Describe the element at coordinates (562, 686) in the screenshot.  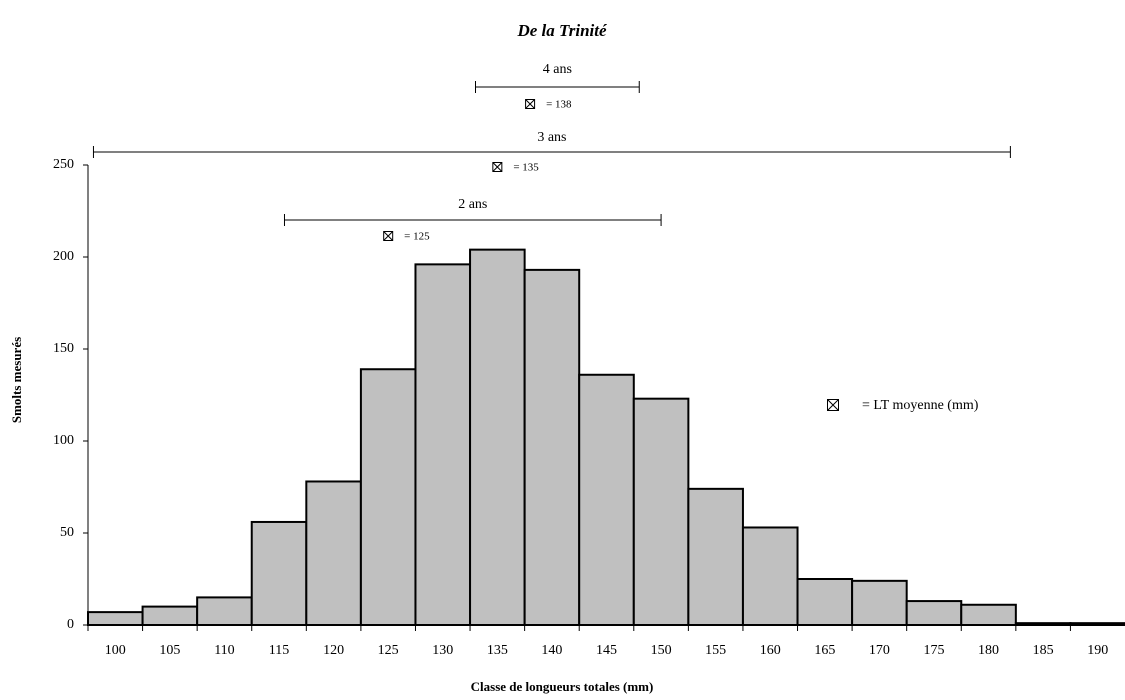
I see `x-axis-title: Classe de longueurs totales (mm)` at that location.